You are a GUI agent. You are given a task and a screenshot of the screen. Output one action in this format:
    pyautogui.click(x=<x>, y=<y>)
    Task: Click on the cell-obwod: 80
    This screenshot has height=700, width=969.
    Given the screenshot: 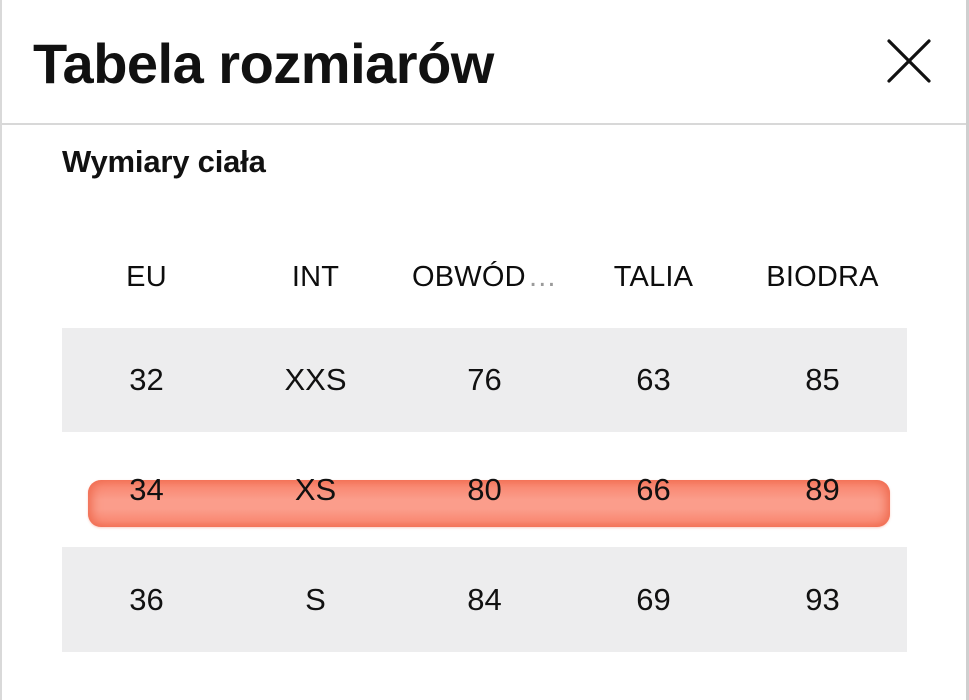 What is the action you would take?
    pyautogui.click(x=484, y=489)
    